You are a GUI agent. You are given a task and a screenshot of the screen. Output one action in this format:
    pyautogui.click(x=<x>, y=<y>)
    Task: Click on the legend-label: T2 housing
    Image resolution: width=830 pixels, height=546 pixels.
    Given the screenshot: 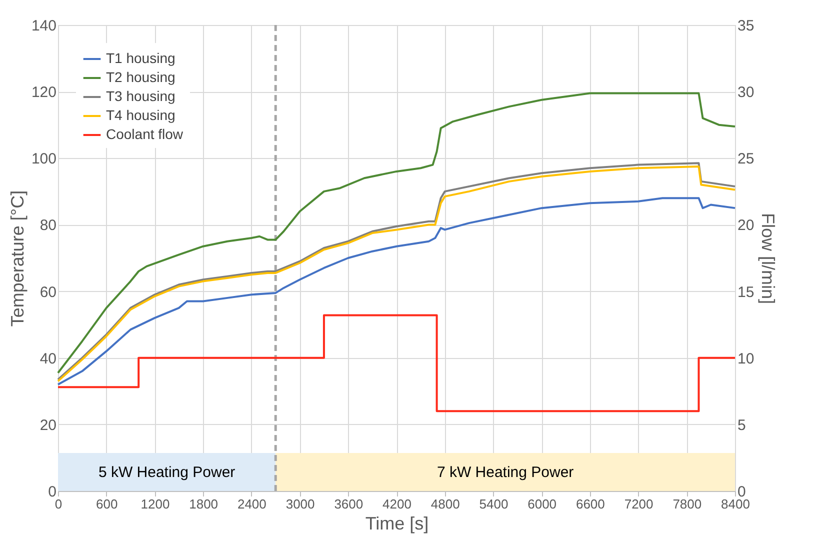 What is the action you would take?
    pyautogui.click(x=141, y=77)
    